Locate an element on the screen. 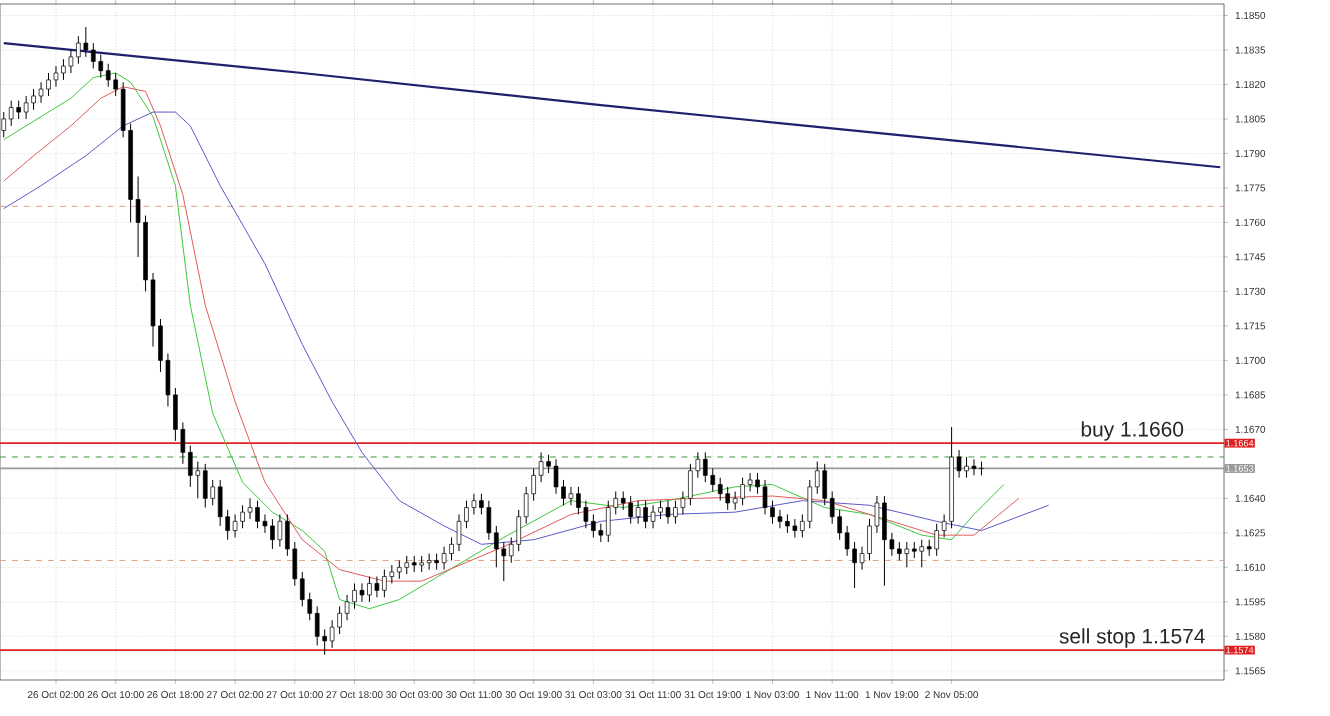  annotation: sell stop 1.1574 is located at coordinates (1132, 638).